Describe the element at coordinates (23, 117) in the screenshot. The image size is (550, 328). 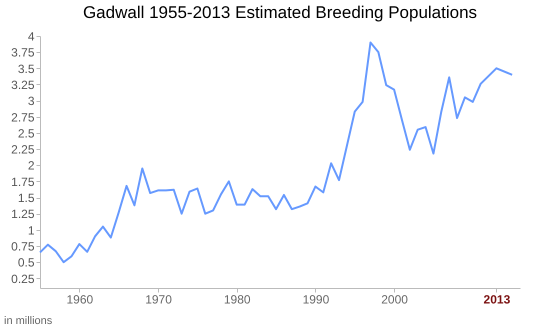
I see `y-tick-label: 2.75` at that location.